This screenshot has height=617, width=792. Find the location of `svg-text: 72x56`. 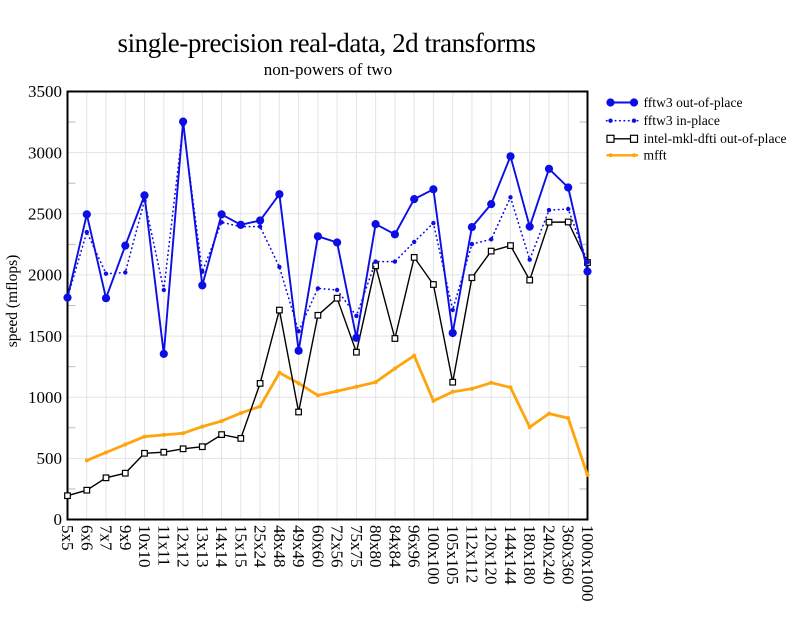

svg-text: 72x56 is located at coordinates (337, 546).